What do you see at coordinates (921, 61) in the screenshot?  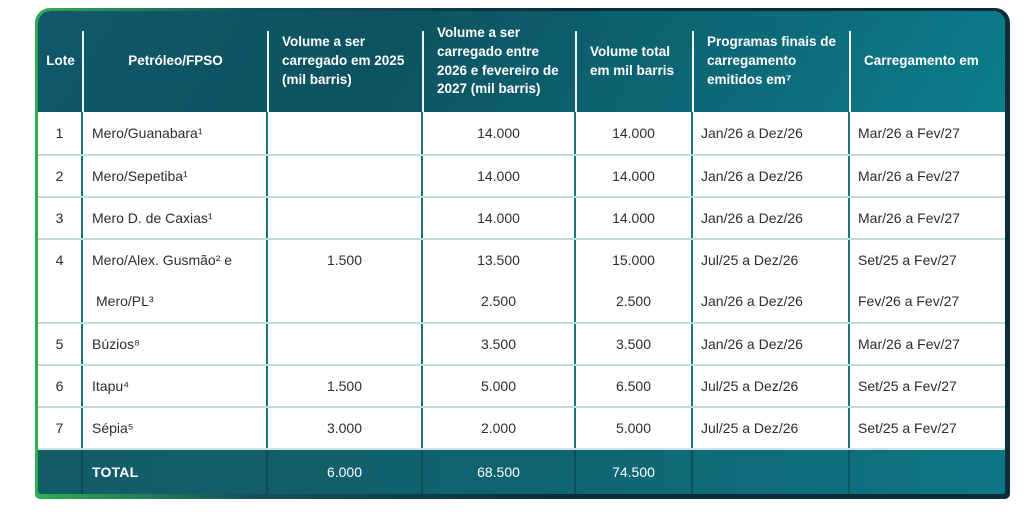 I see `column-header-carregamento: Carregamento em` at bounding box center [921, 61].